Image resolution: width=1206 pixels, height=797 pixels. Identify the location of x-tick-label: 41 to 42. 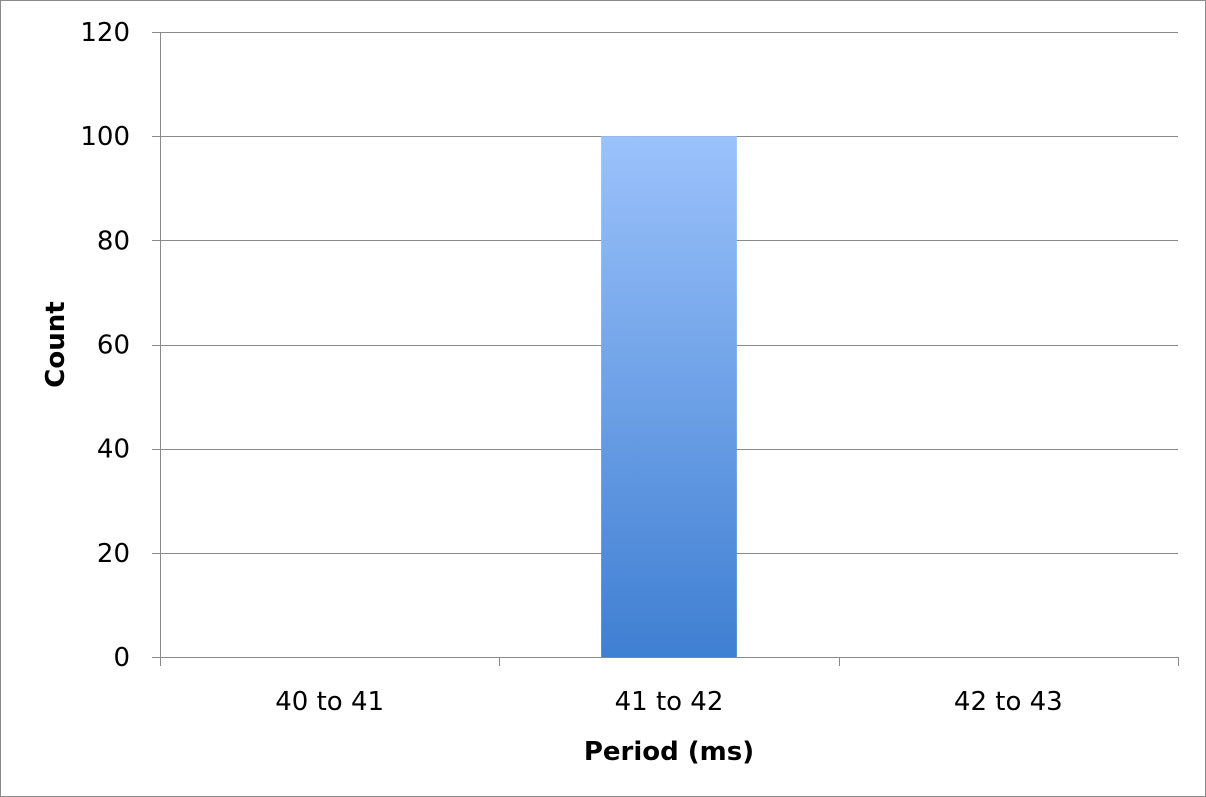
(669, 702).